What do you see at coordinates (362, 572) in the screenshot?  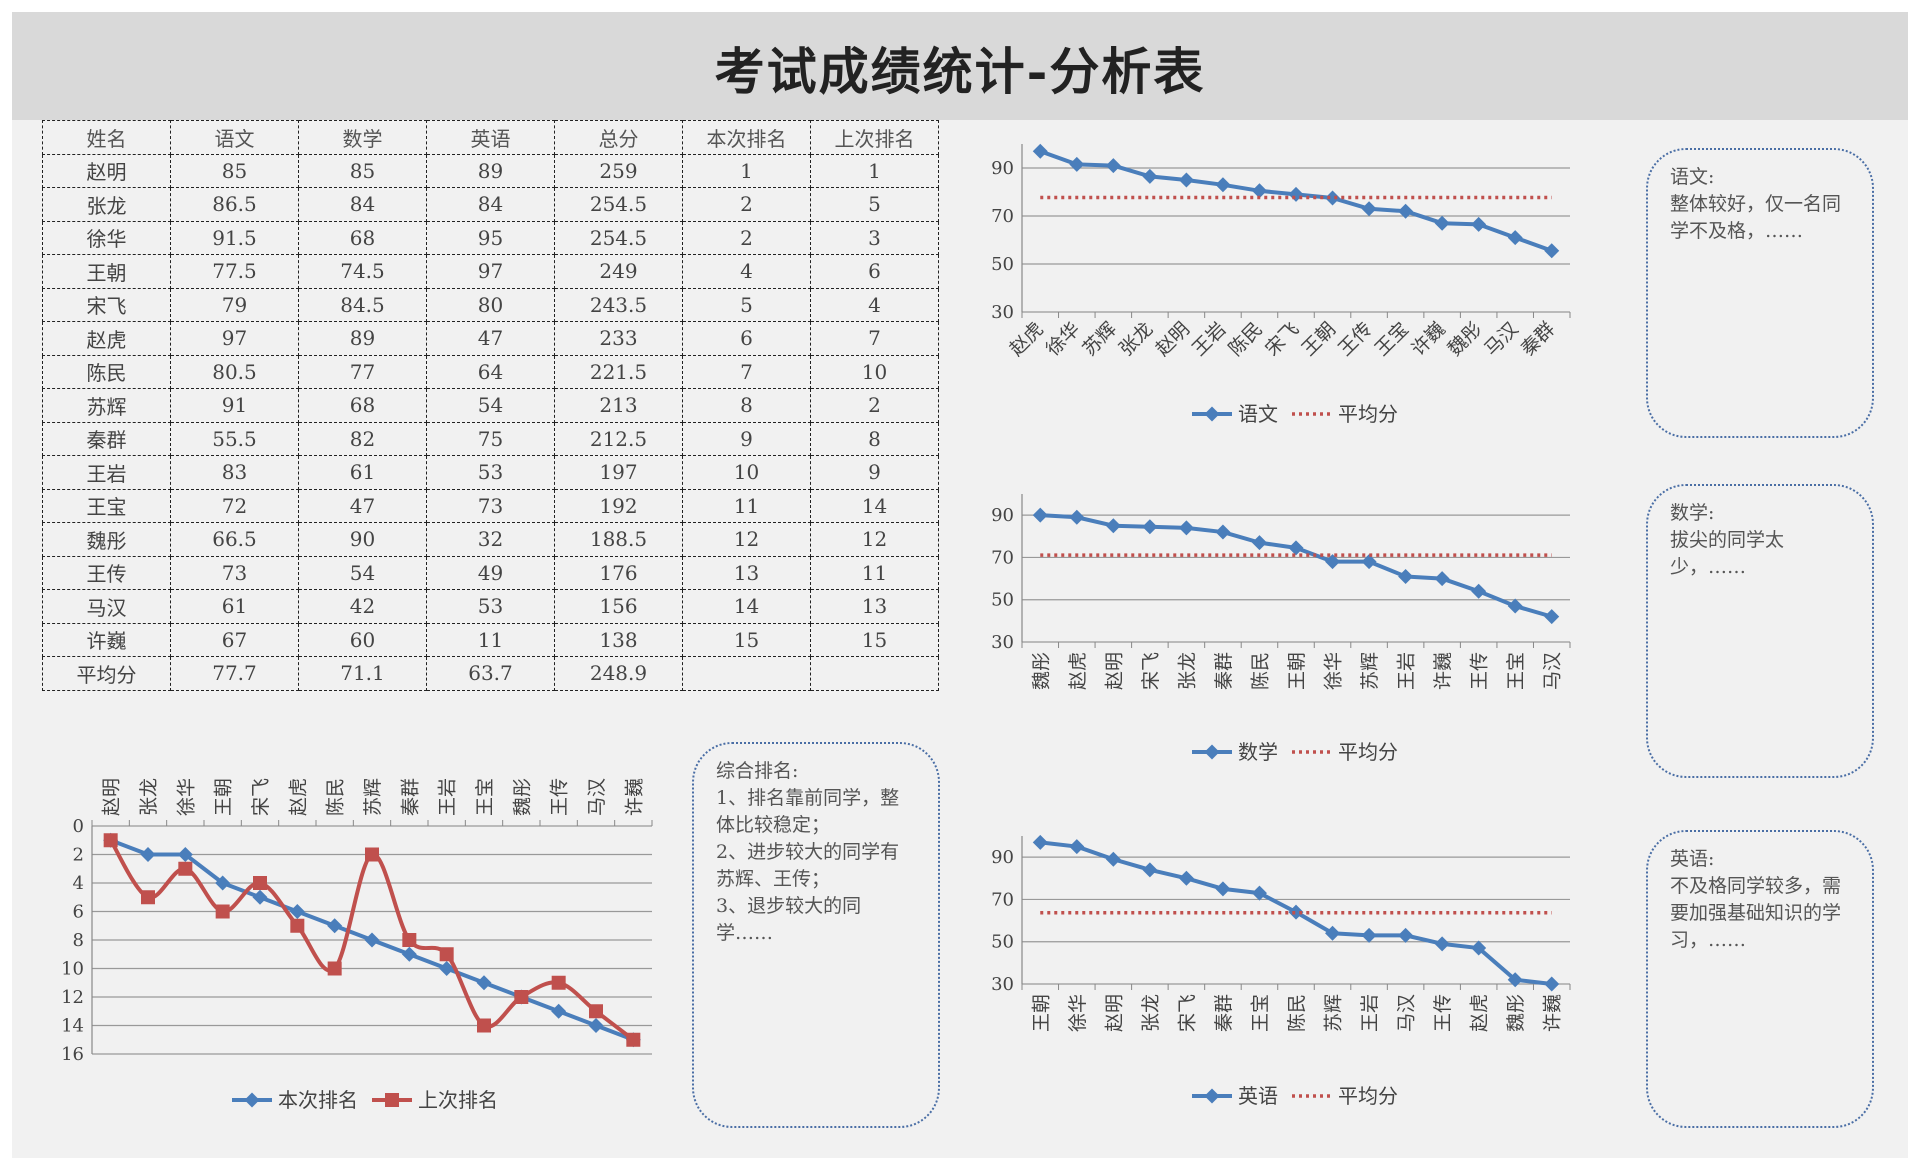 I see `table-cell: 54` at bounding box center [362, 572].